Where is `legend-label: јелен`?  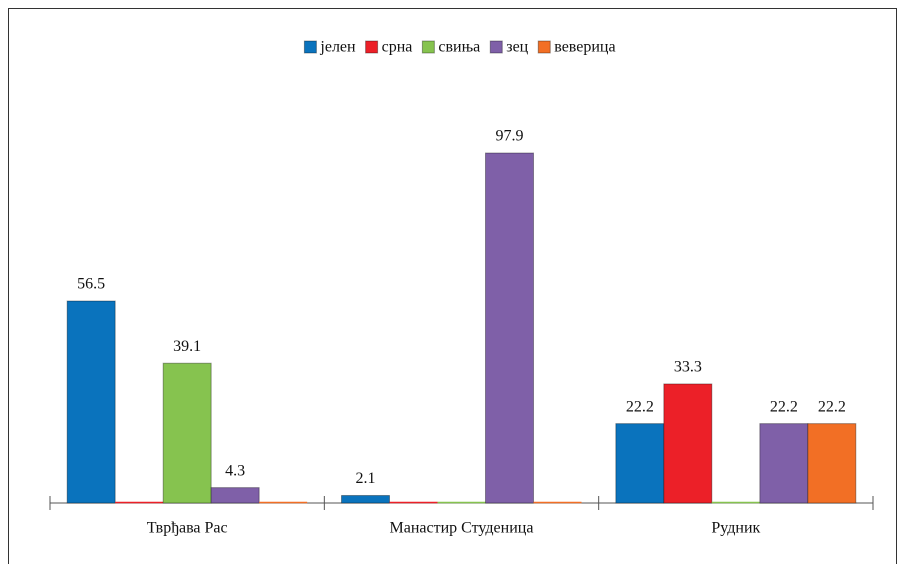
legend-label: јелен is located at coordinates (337, 47).